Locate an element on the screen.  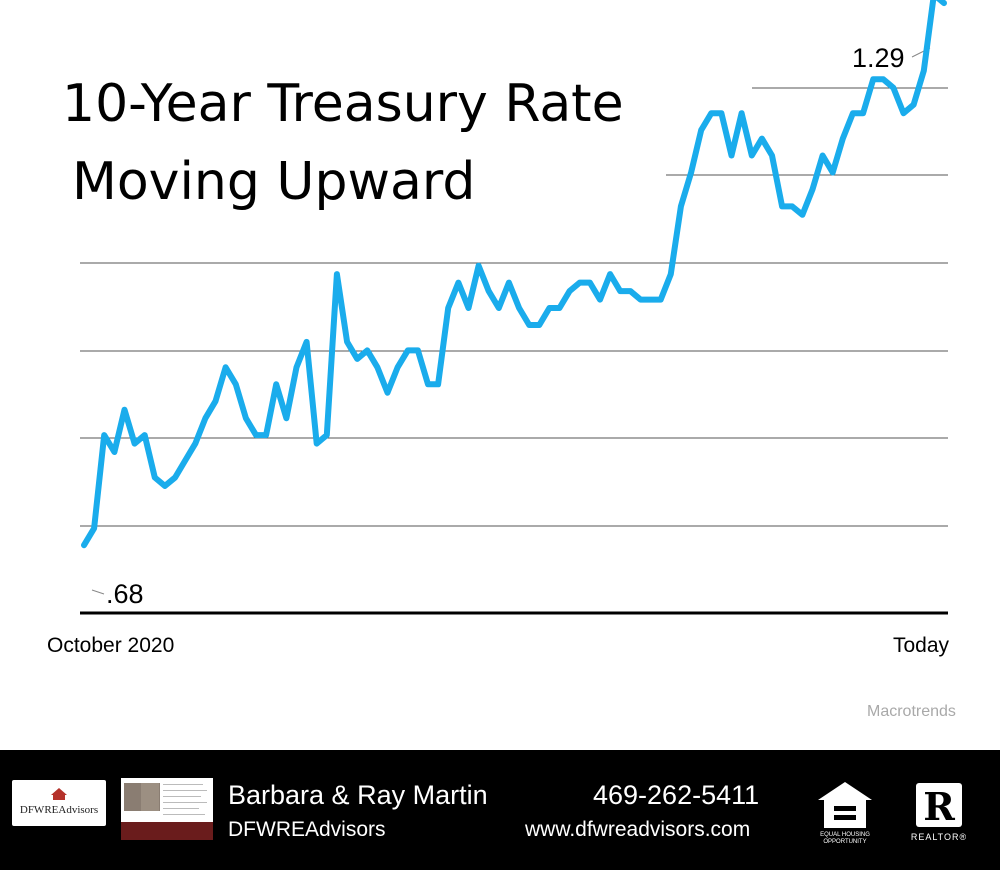
start-value-label: .68 is located at coordinates (125, 594).